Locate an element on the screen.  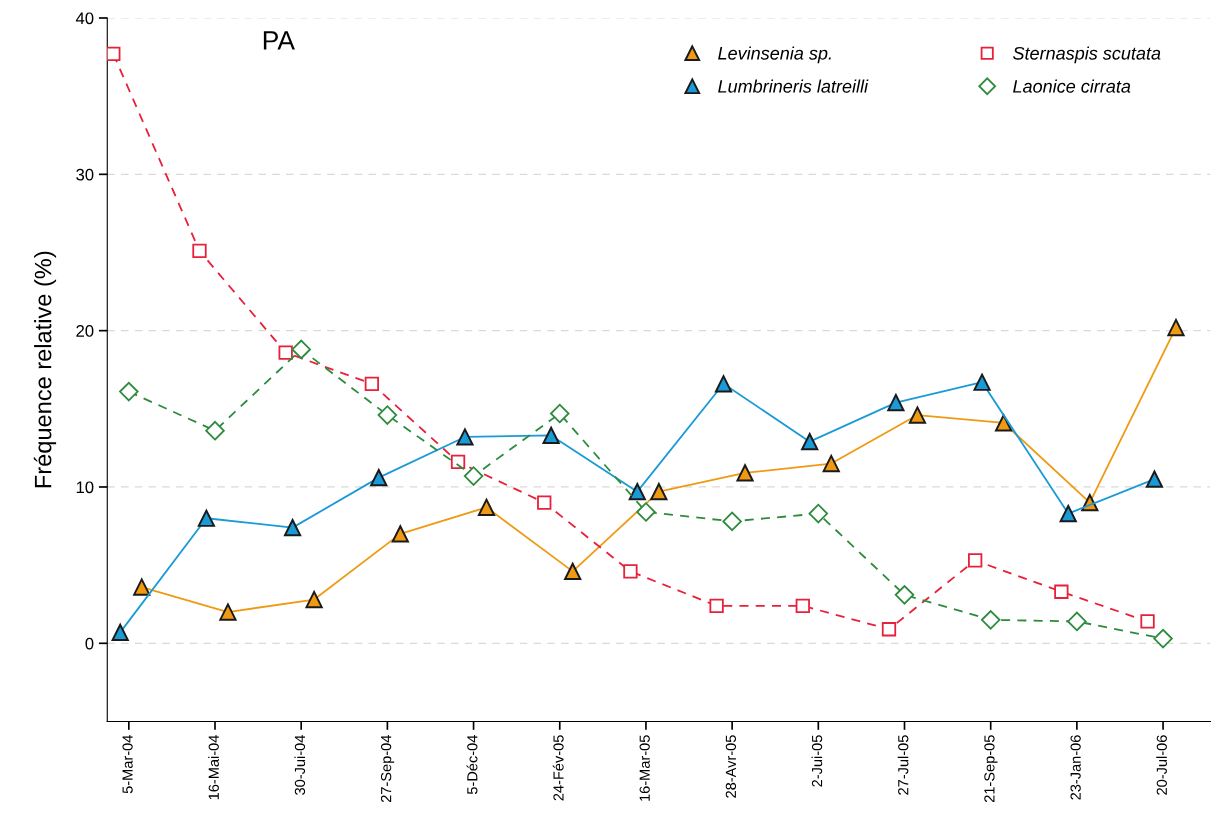
x-tick-label: 27-Sep-04 is located at coordinates (387, 769).